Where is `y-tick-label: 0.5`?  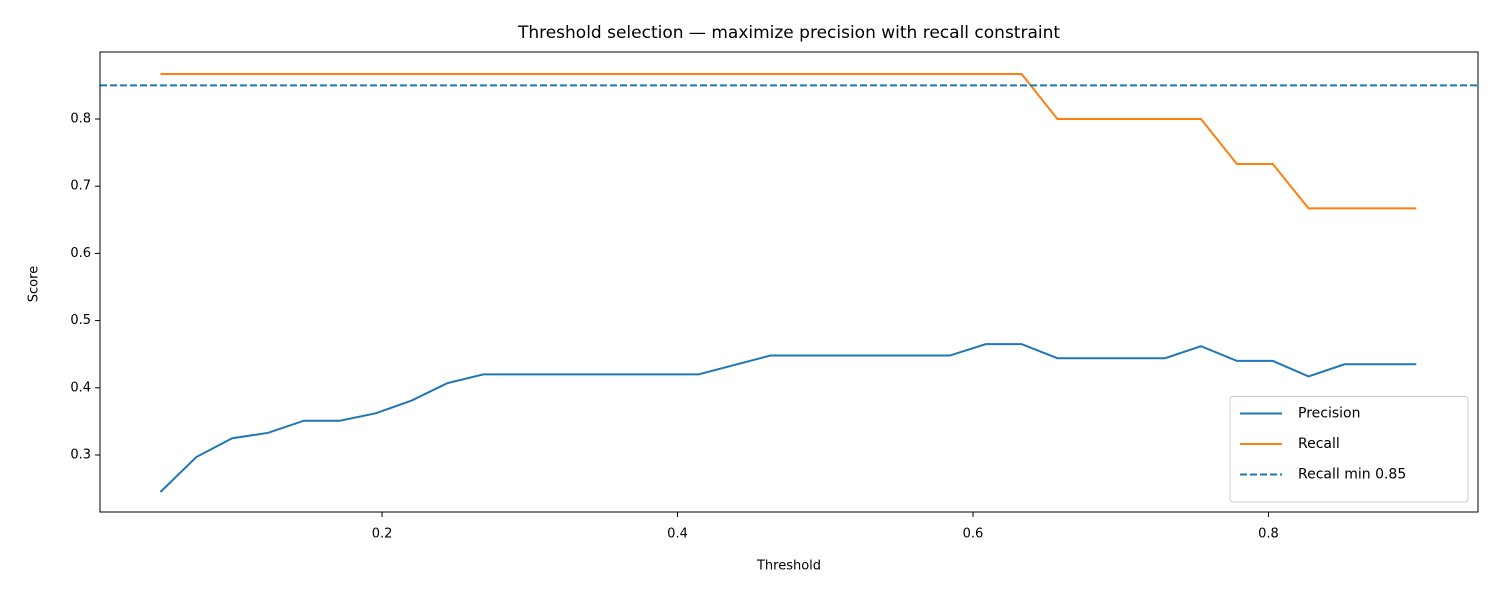
y-tick-label: 0.5 is located at coordinates (80, 320).